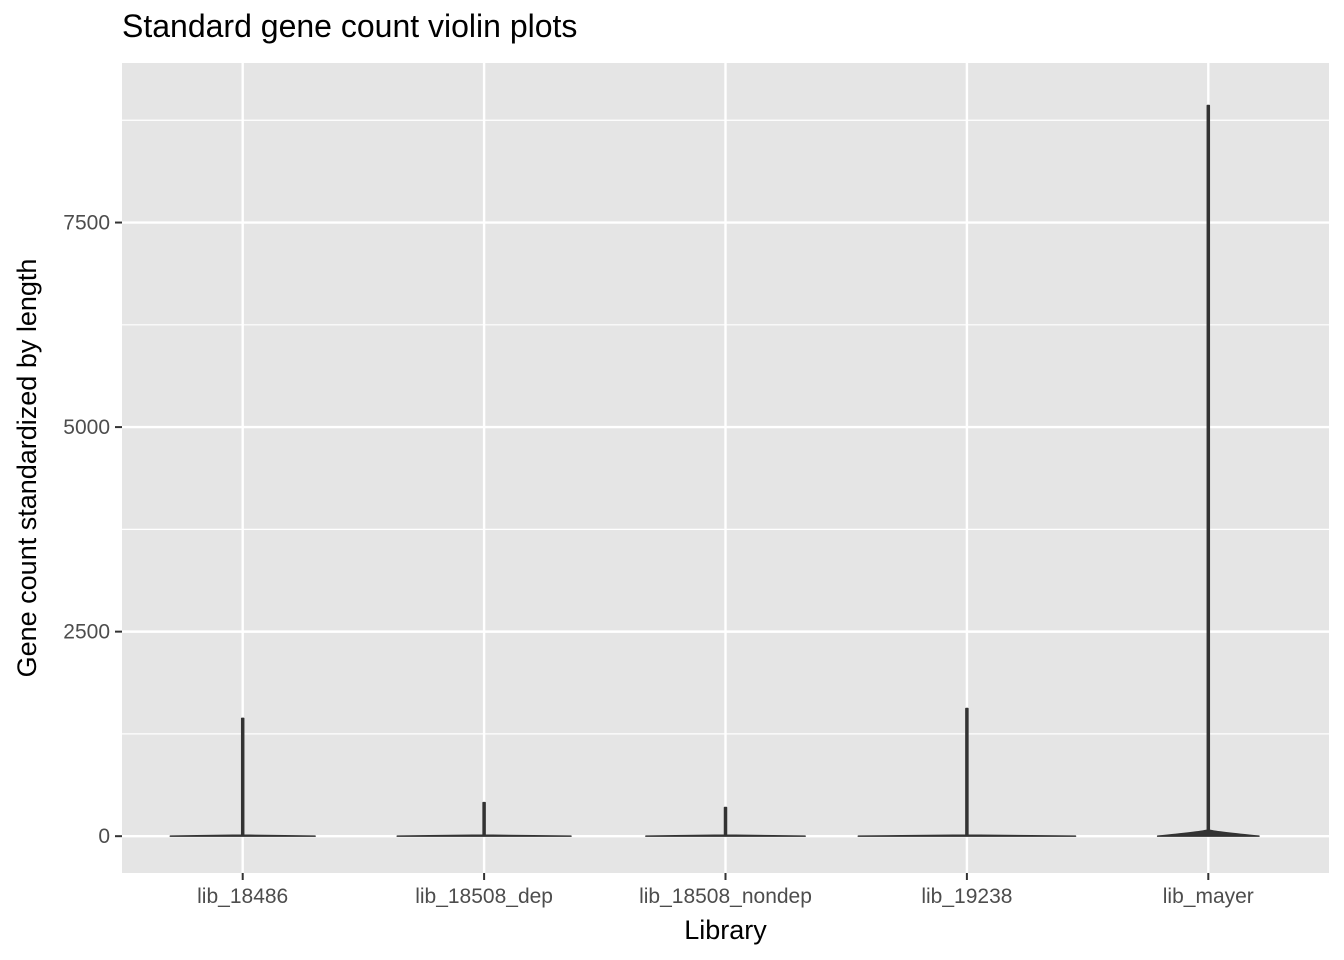 This screenshot has height=960, width=1344. I want to click on violin-lib_18508_nondep, so click(725, 821).